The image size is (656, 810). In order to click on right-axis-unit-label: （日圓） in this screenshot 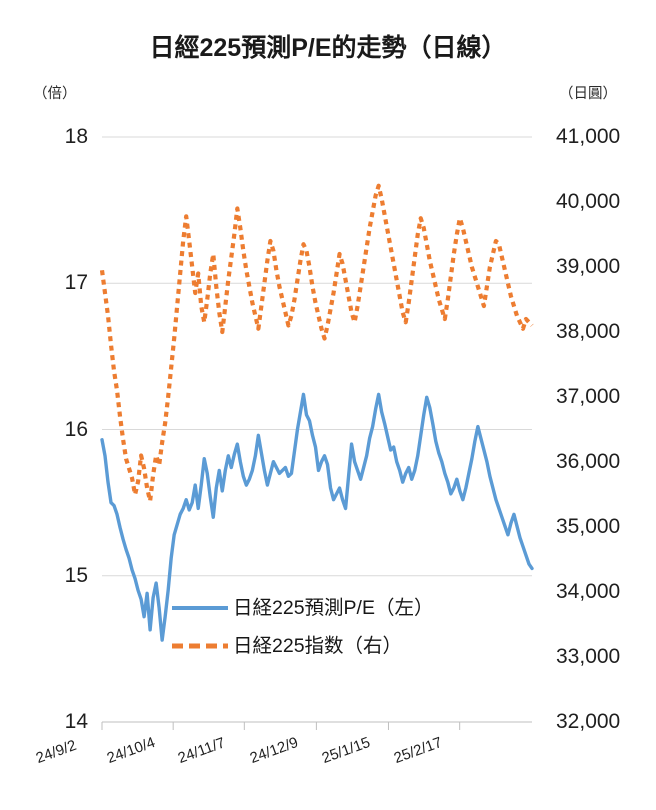, I will do `click(588, 94)`.